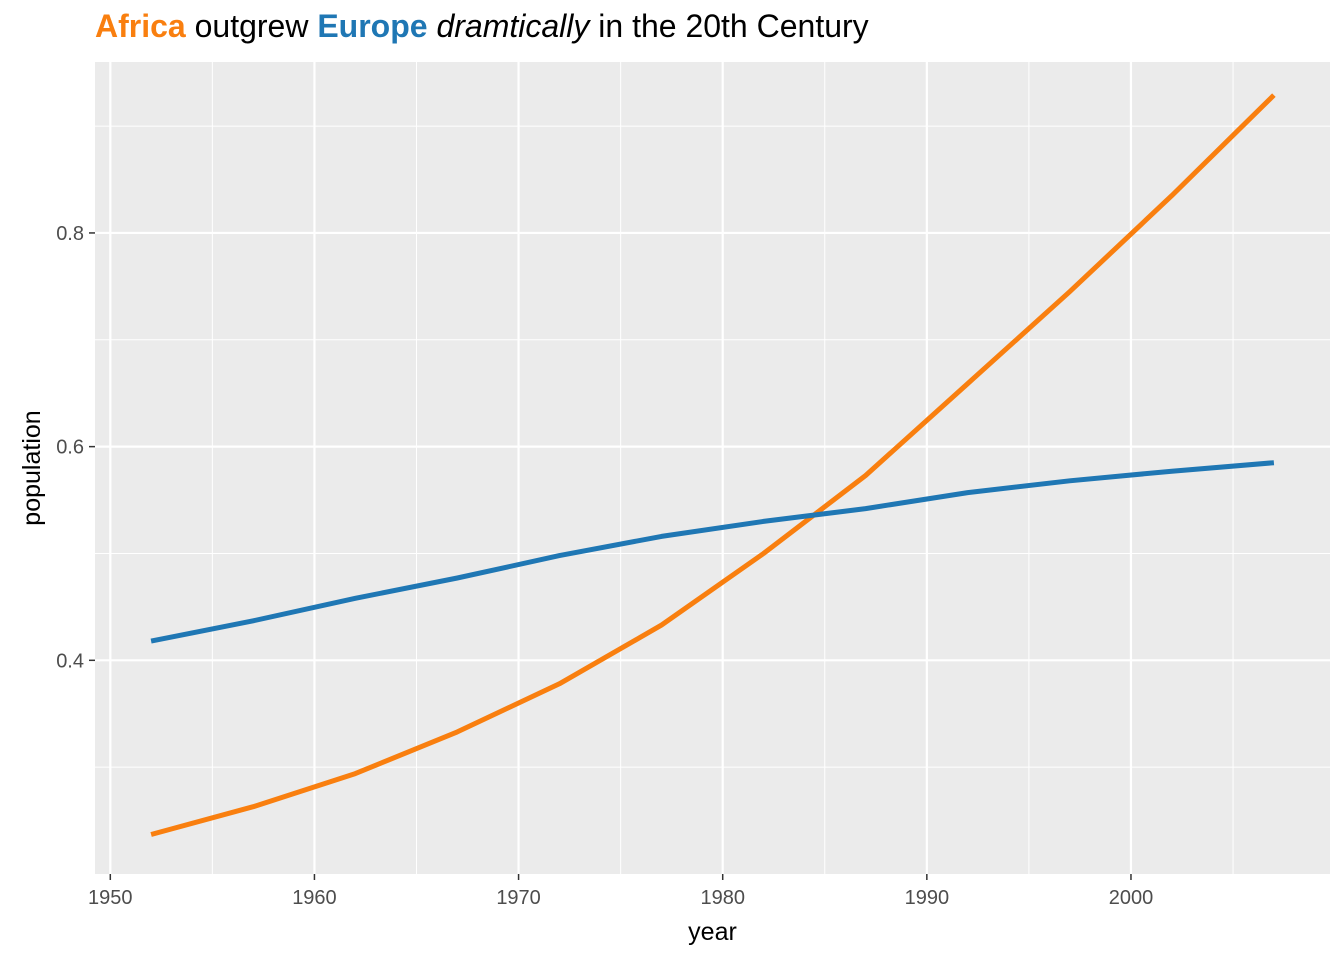  What do you see at coordinates (314, 898) in the screenshot?
I see `x-tick-label: 1960` at bounding box center [314, 898].